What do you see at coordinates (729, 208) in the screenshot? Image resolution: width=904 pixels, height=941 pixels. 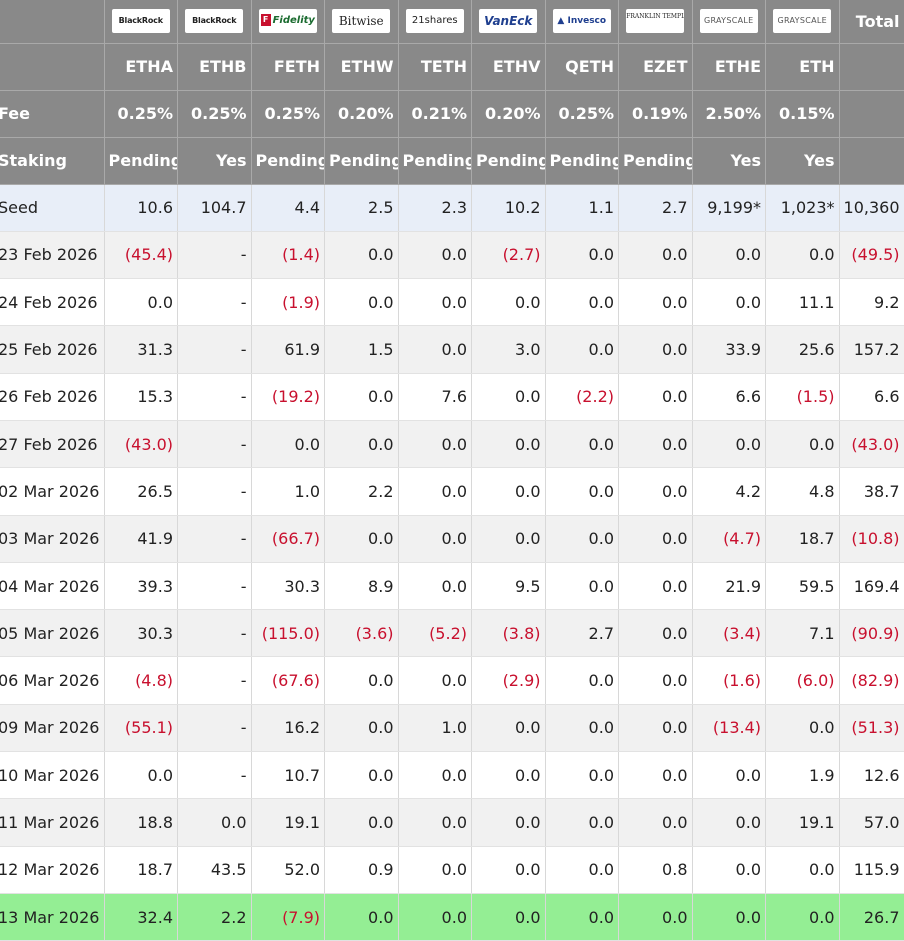 I see `flow-cell: 9,199*` at bounding box center [729, 208].